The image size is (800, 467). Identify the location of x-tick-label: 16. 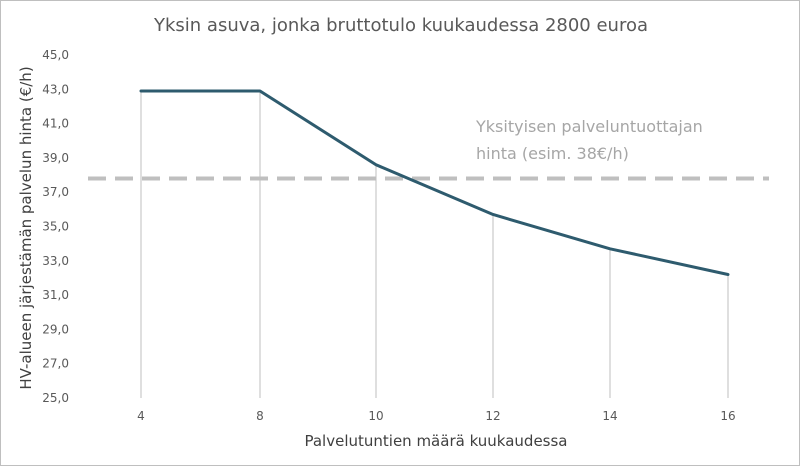
(727, 416).